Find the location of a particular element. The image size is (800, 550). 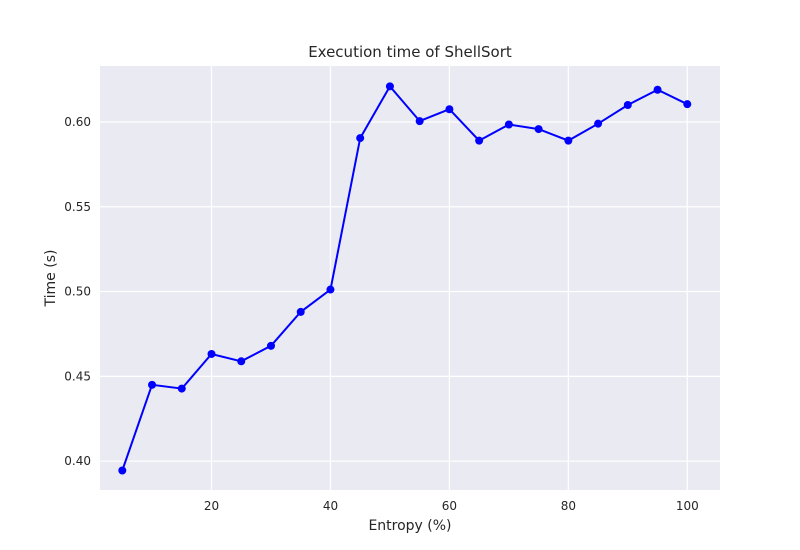

x-tick-labels: 20 40 60 80 100 is located at coordinates (451, 506).